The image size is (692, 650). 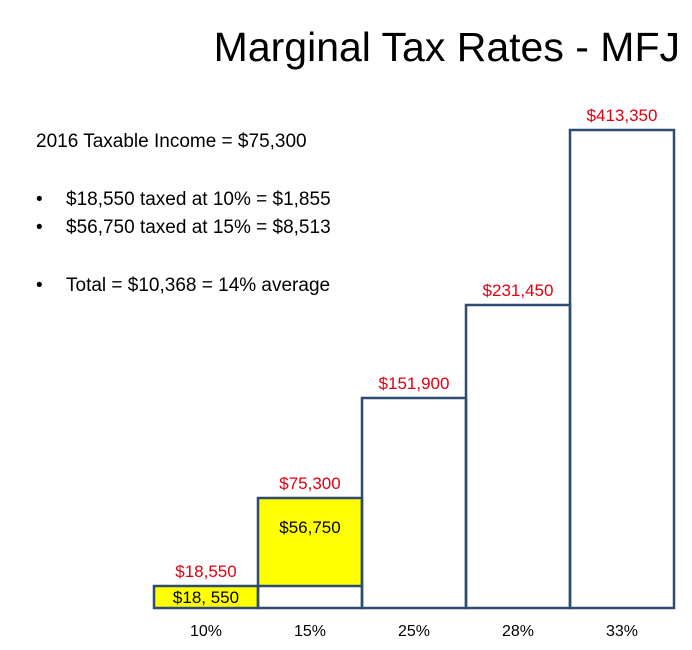 I want to click on bullet-text: $18,550 taxed at 10% = $1,855, so click(x=198, y=199).